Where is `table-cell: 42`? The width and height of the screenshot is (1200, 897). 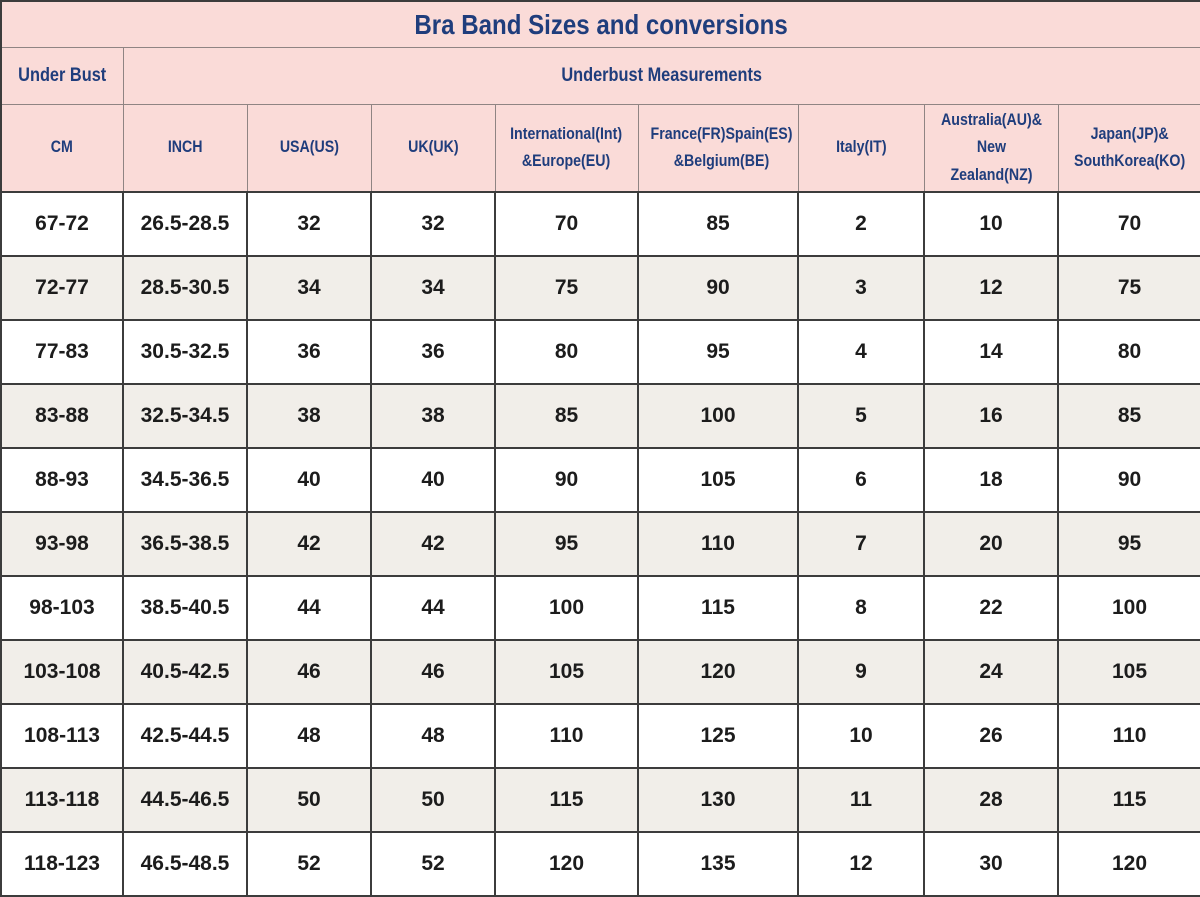
table-cell: 42 is located at coordinates (433, 544).